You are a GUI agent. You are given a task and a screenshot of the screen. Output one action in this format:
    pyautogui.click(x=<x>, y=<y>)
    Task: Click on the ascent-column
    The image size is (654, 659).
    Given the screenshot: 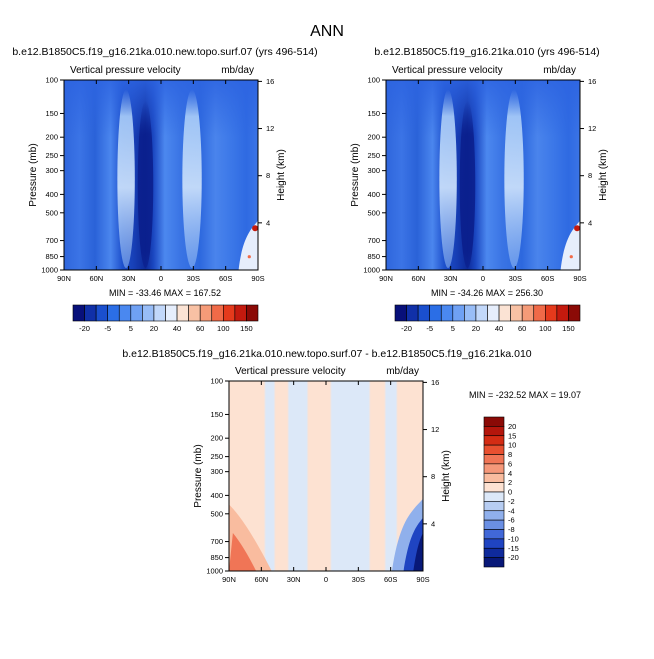 What is the action you would take?
    pyautogui.click(x=467, y=184)
    